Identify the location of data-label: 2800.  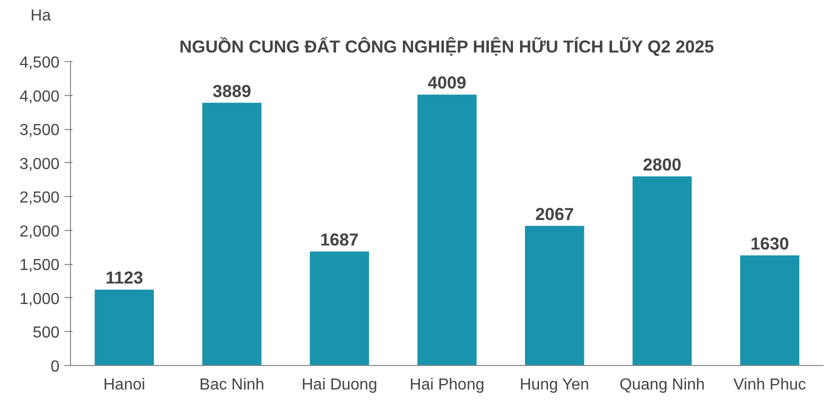
(662, 164).